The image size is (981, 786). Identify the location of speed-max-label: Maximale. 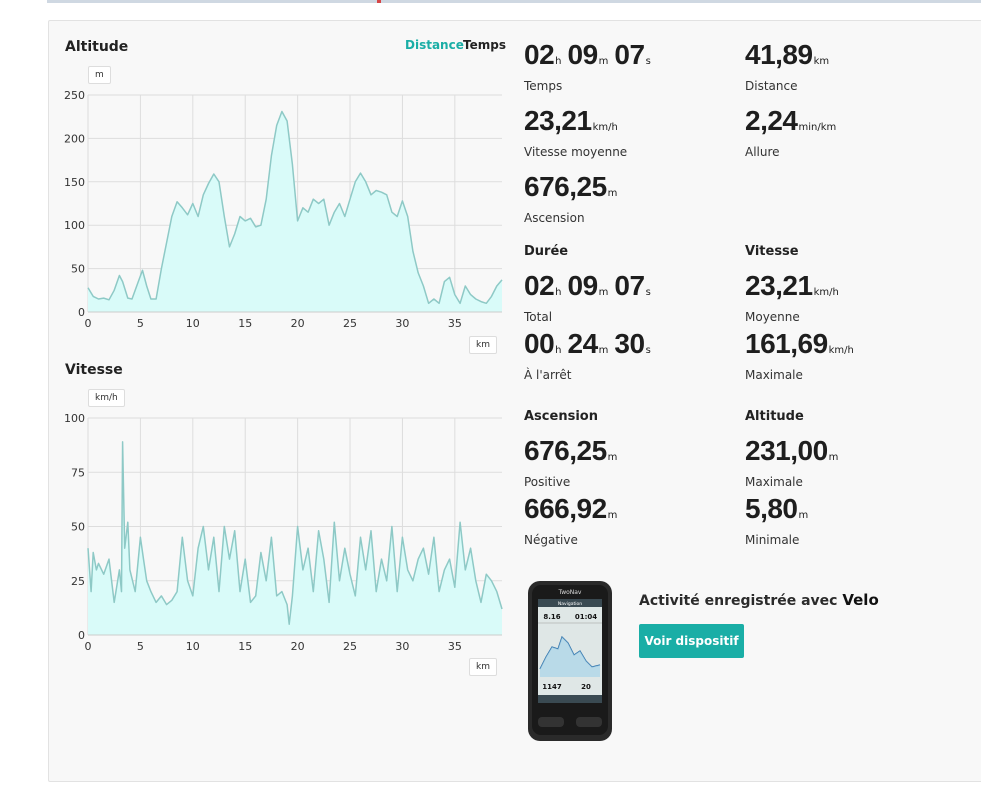
(774, 375).